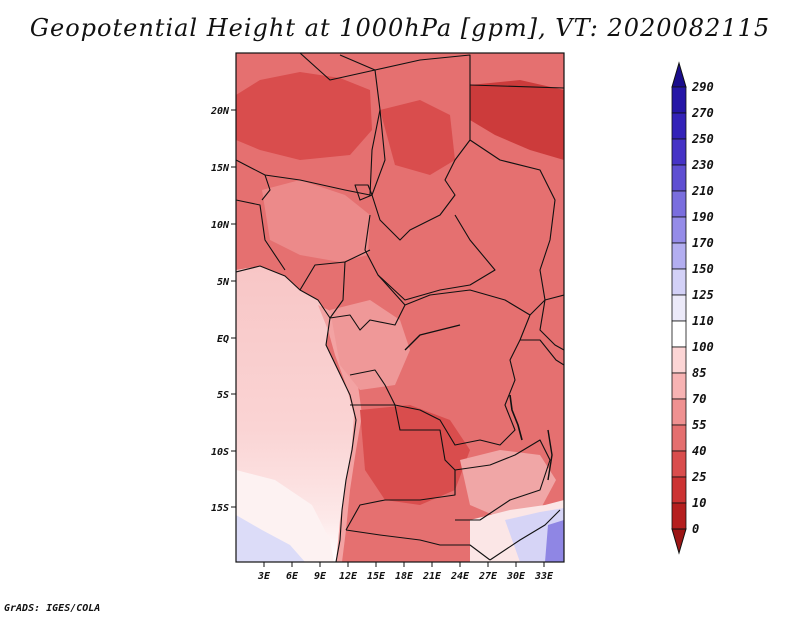 Image resolution: width=800 pixels, height=618 pixels. Describe the element at coordinates (508, 485) in the screenshot. I see `east-light` at that location.